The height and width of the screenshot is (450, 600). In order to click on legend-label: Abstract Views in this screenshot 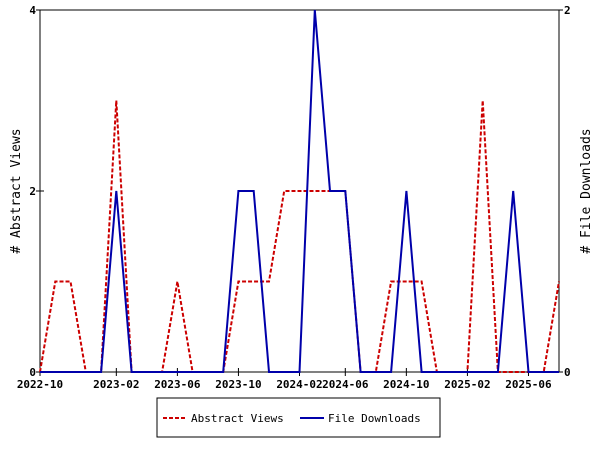, I will do `click(237, 418)`.